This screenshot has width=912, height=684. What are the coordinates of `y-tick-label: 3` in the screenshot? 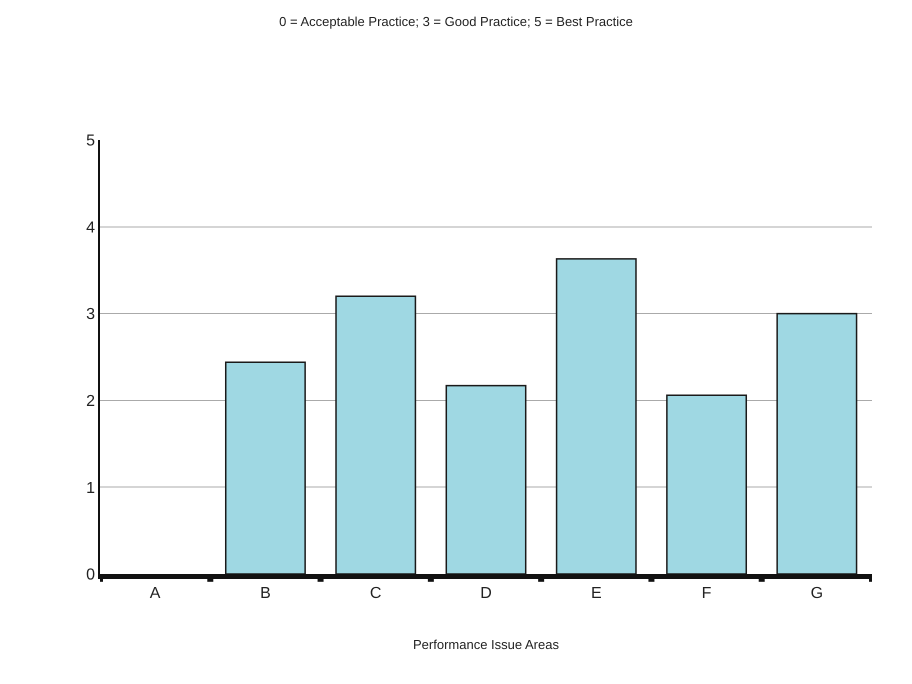 It's located at (91, 315).